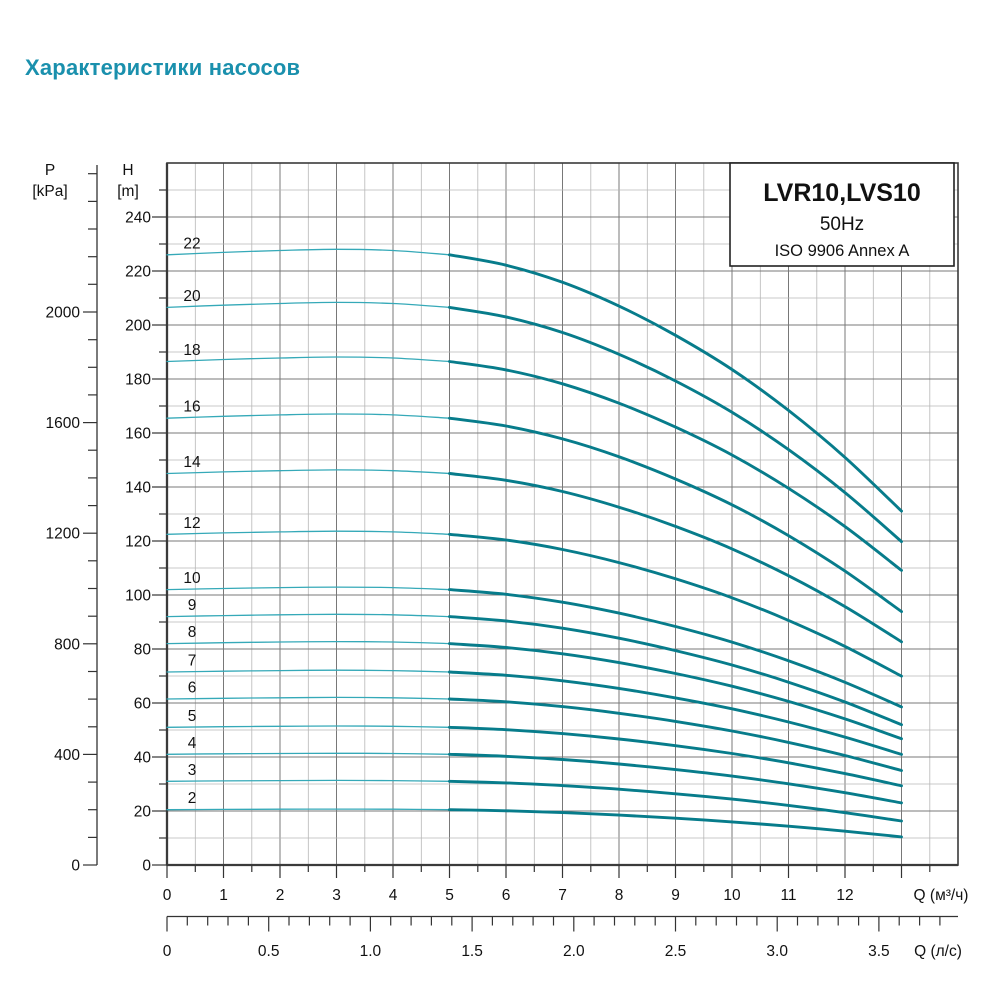  Describe the element at coordinates (192, 605) in the screenshot. I see `curve-label-9: 9` at that location.